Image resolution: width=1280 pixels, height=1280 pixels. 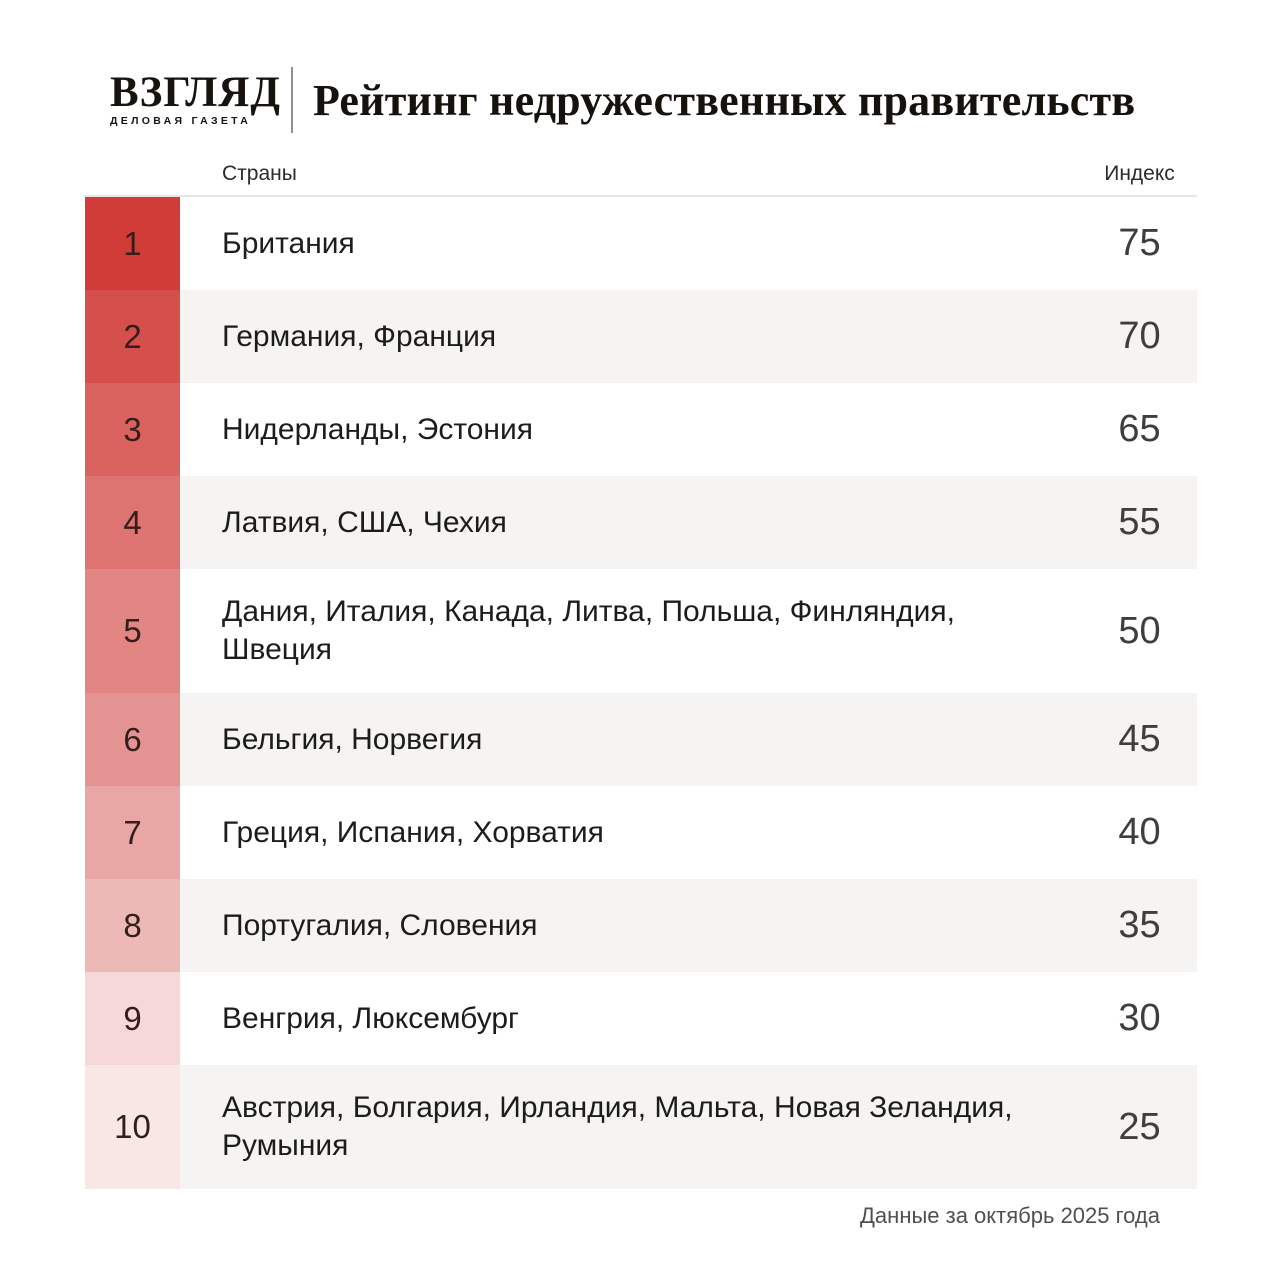 I want to click on rank-badge: 2, so click(x=132, y=336).